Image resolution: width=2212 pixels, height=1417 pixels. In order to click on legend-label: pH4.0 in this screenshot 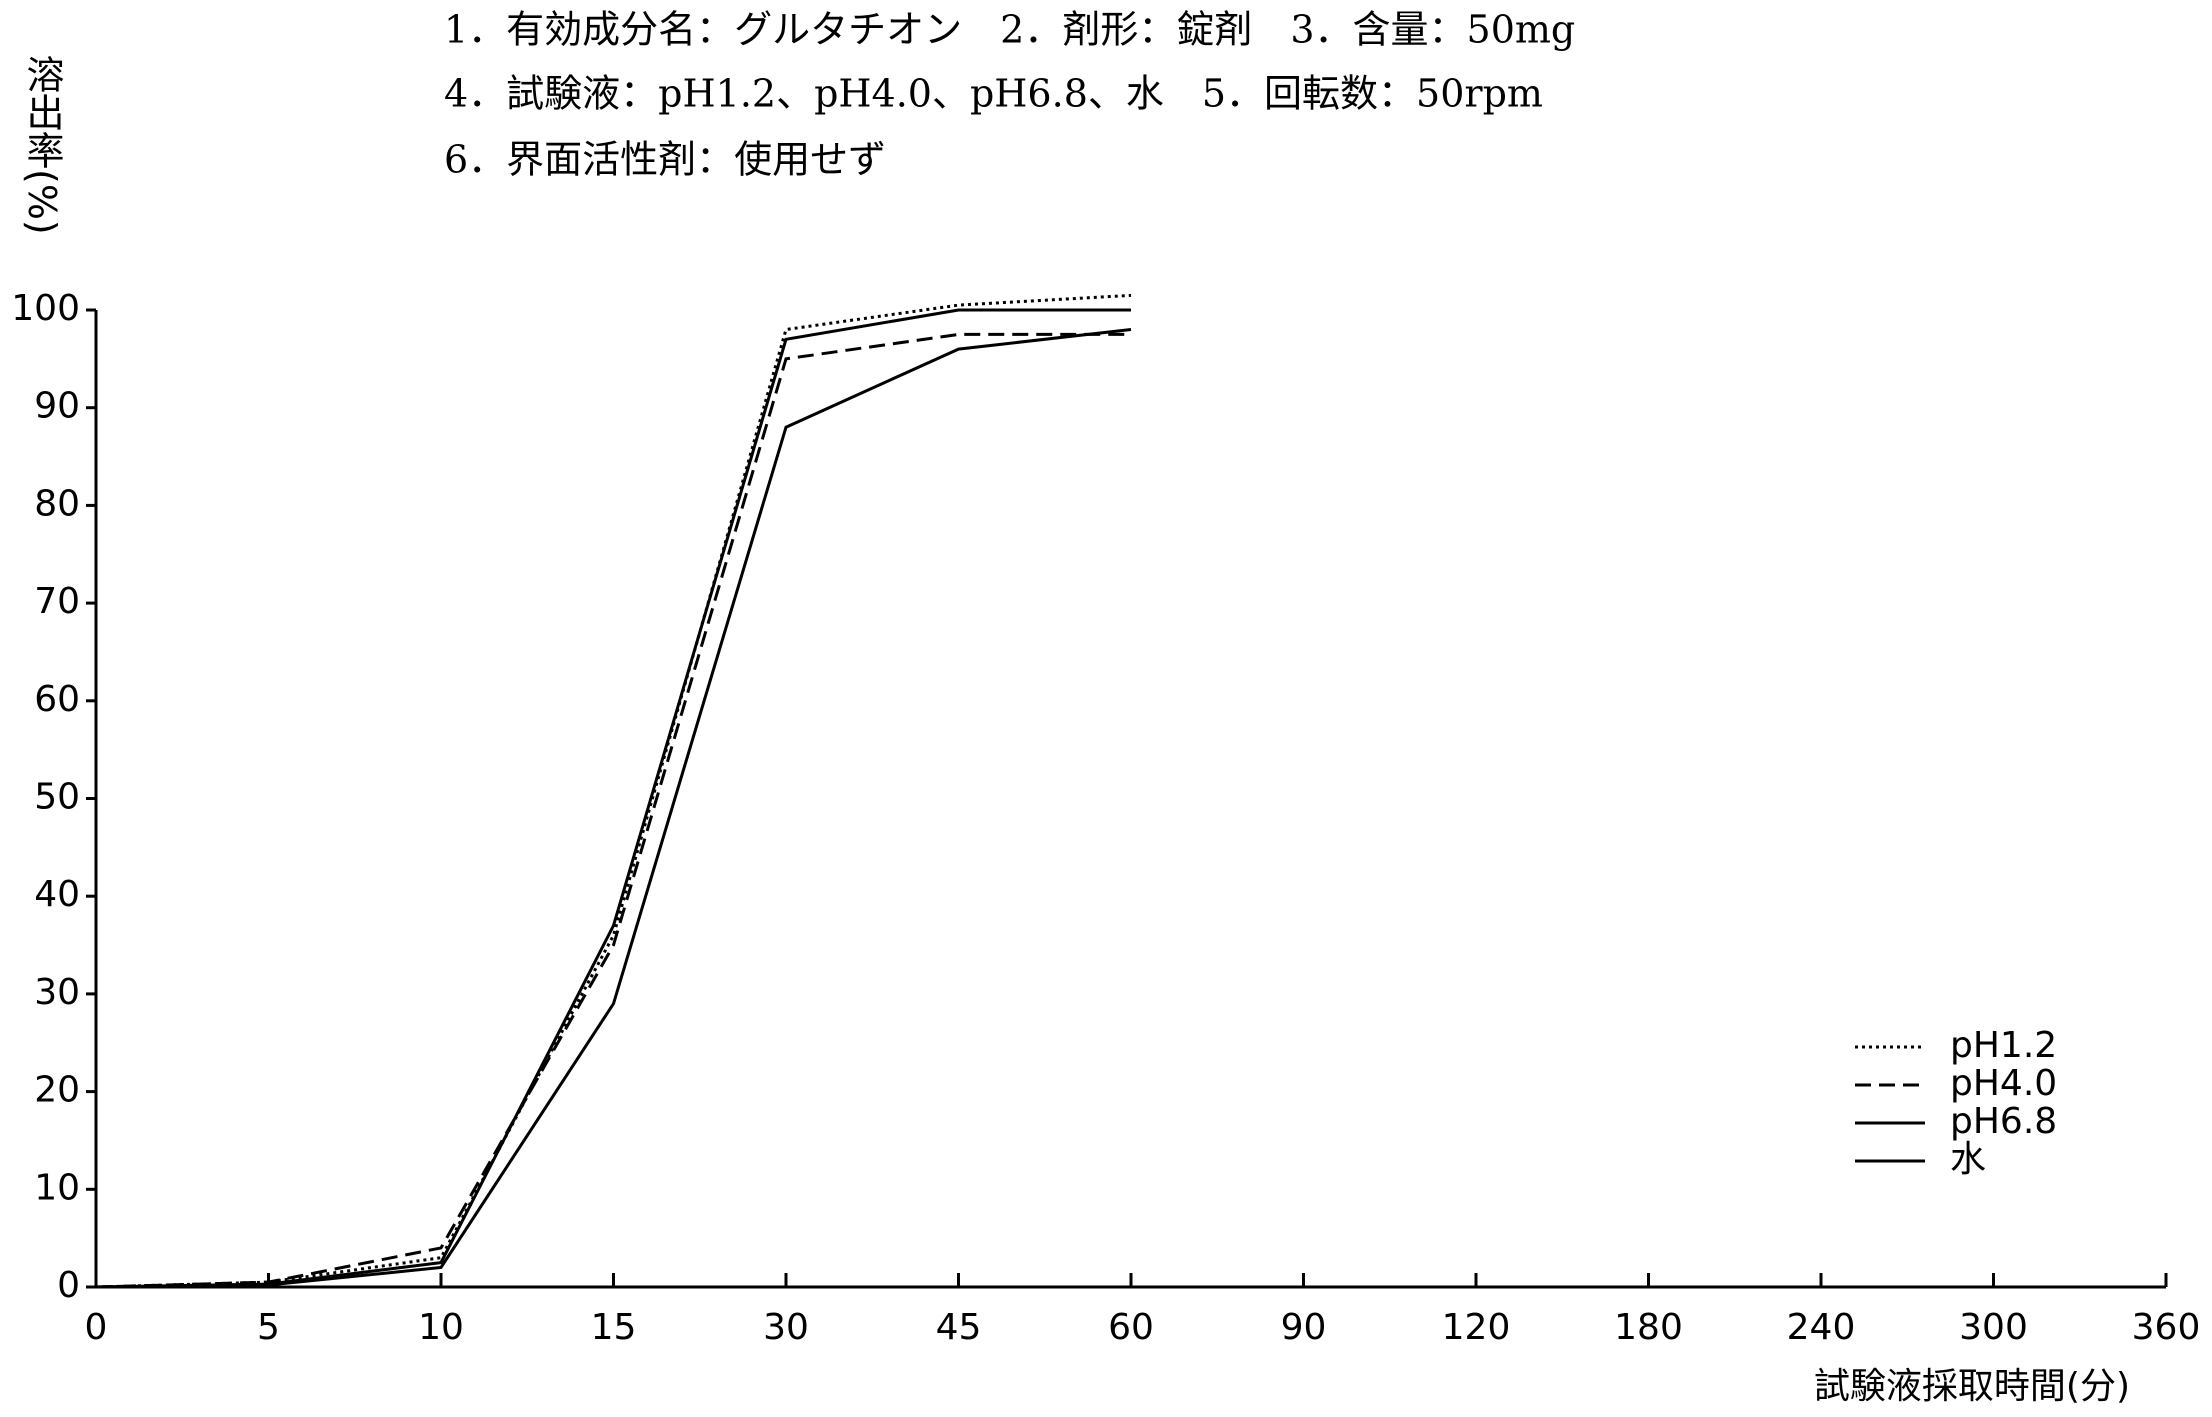, I will do `click(2003, 1083)`.